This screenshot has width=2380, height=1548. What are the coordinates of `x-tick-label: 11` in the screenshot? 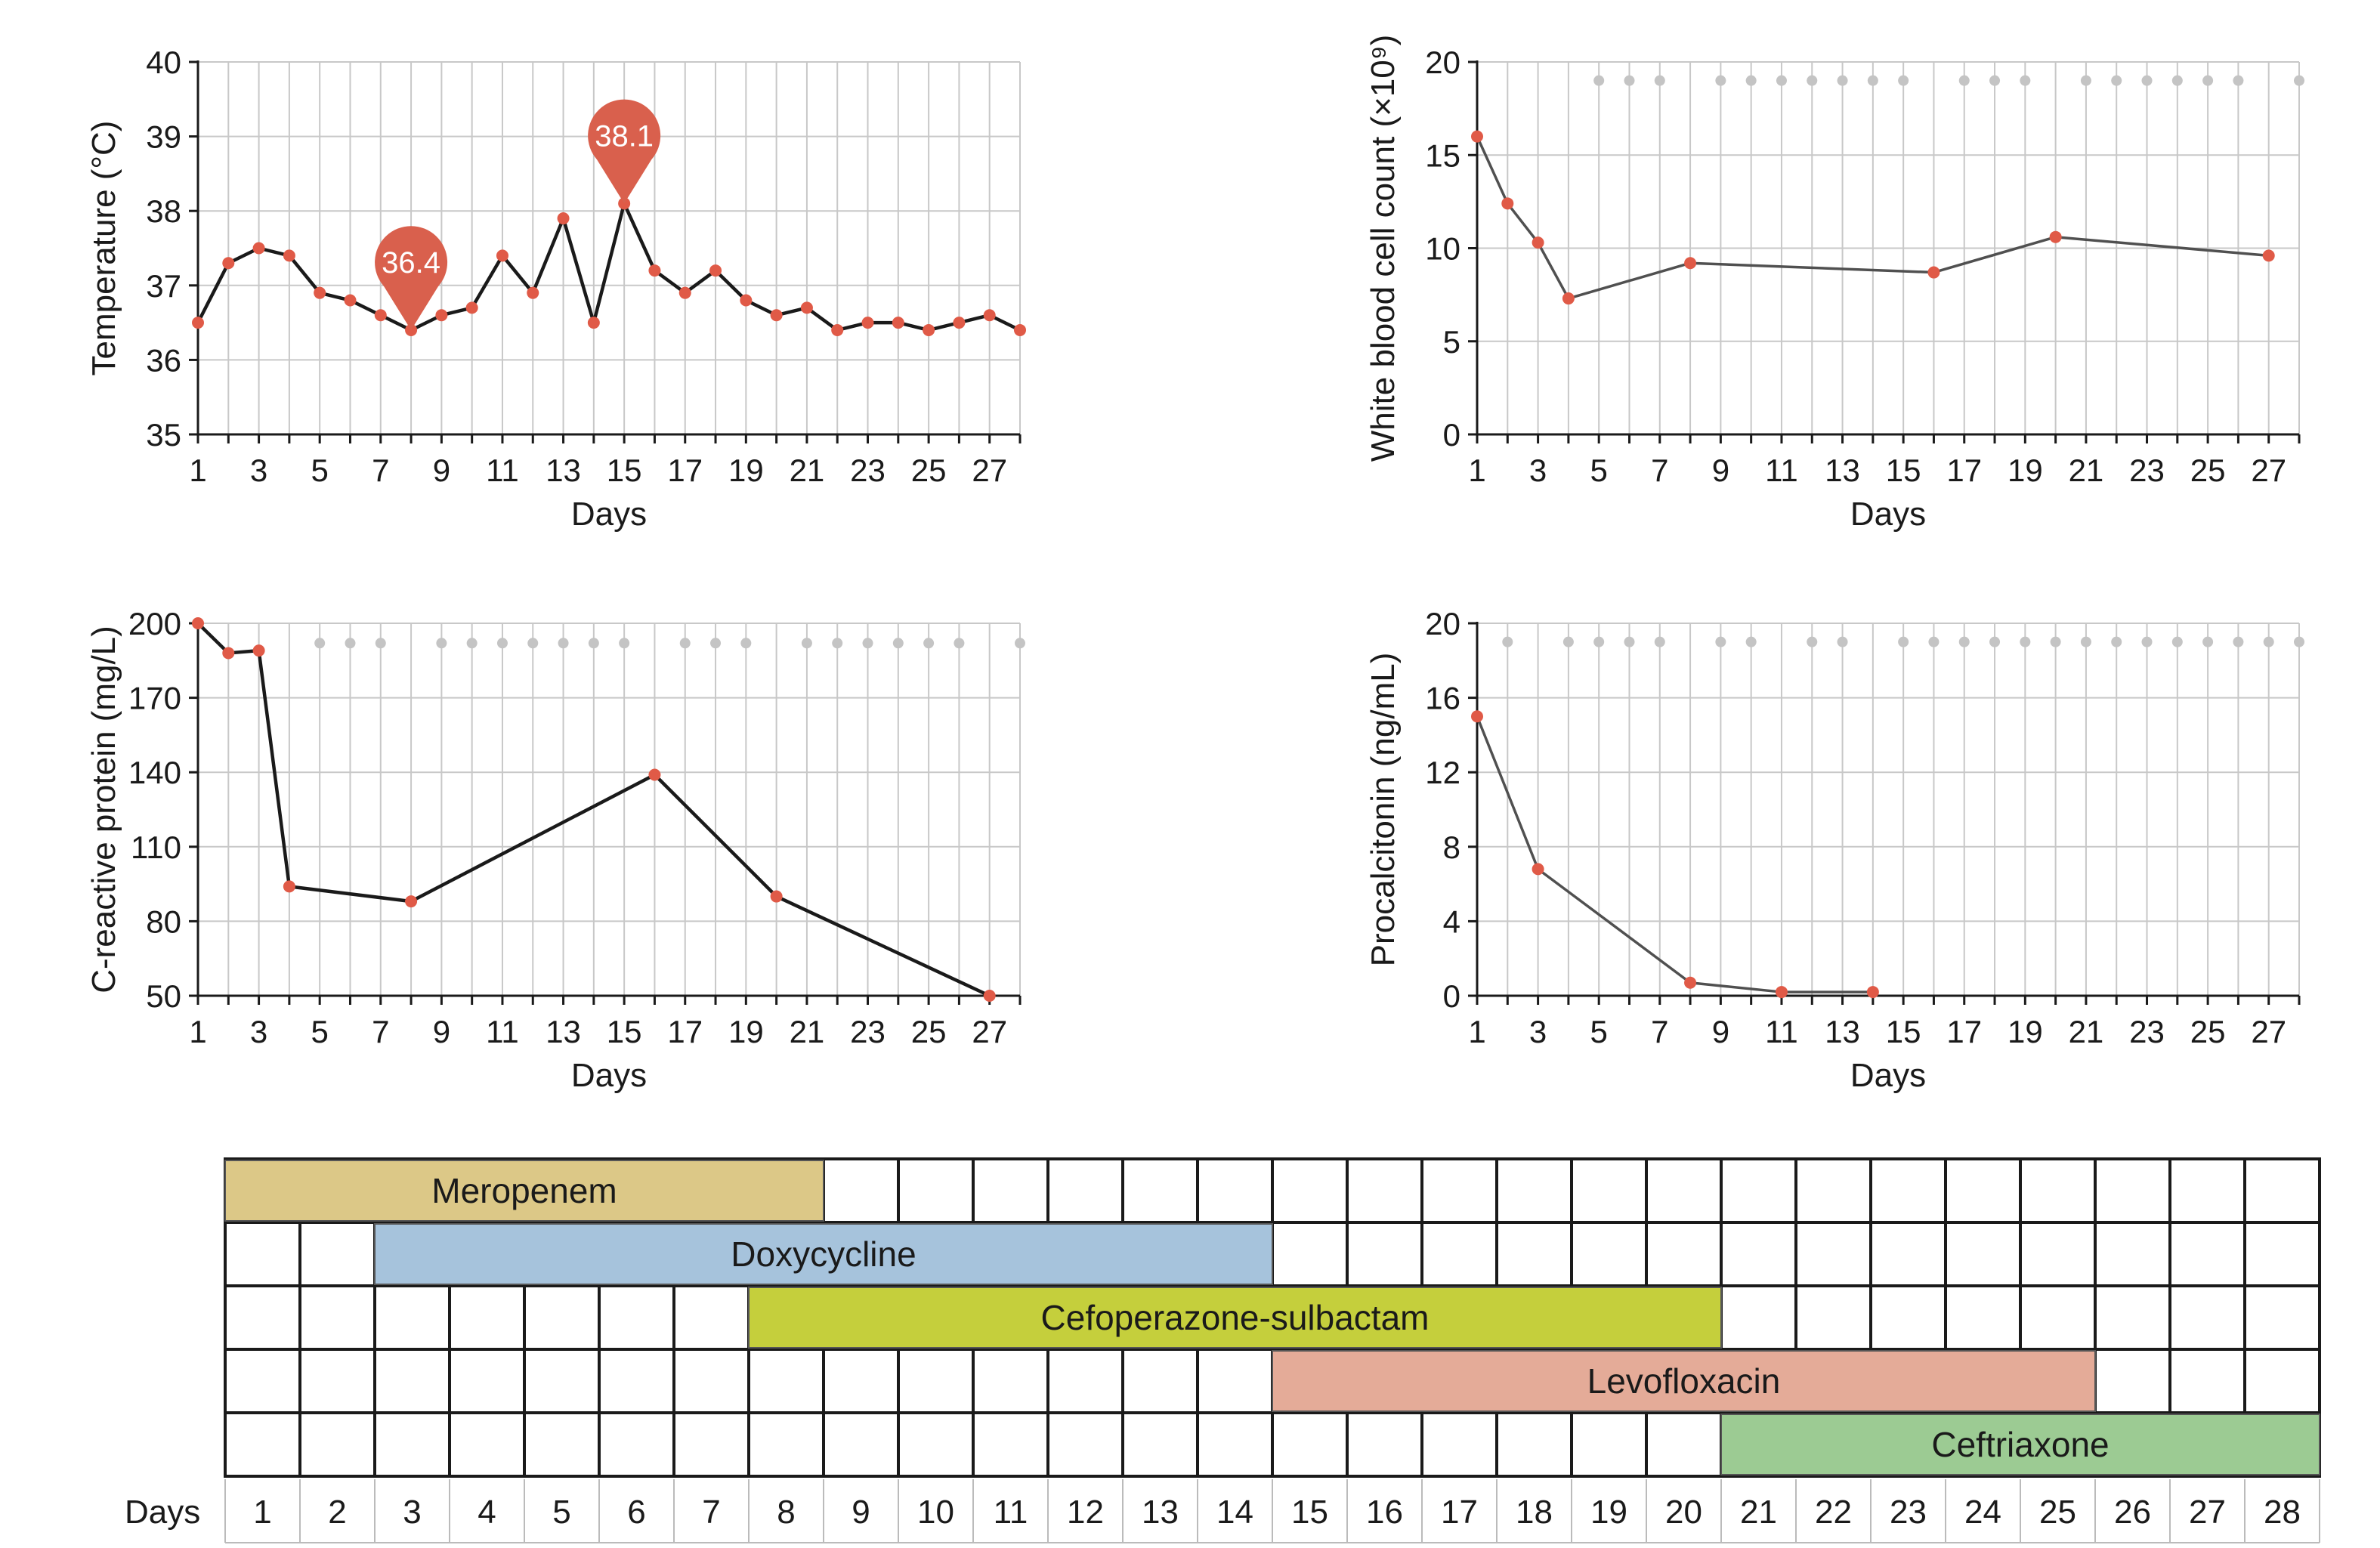 It's located at (1781, 470).